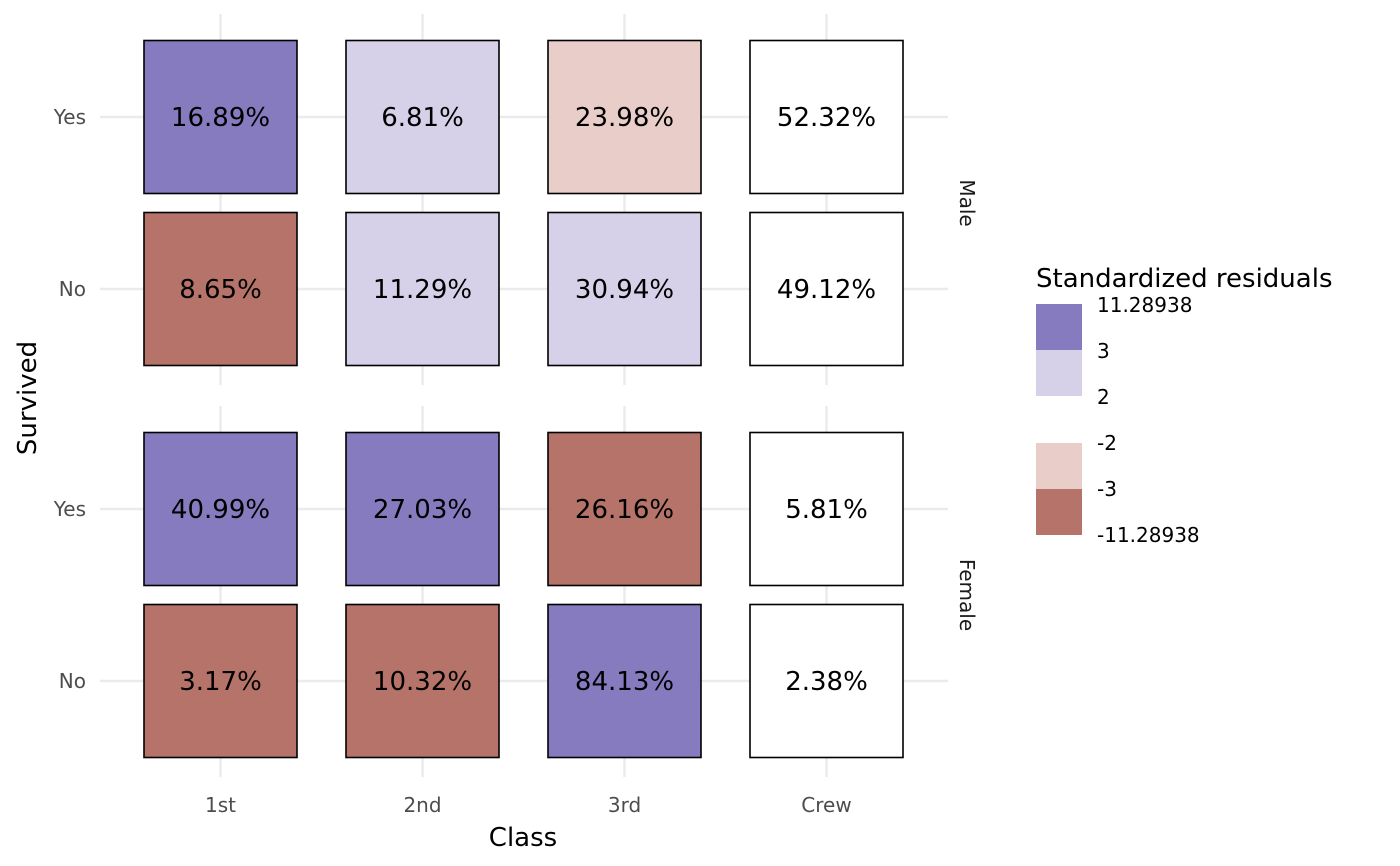 The width and height of the screenshot is (1400, 866). I want to click on x-tick-label: Crew, so click(826, 805).